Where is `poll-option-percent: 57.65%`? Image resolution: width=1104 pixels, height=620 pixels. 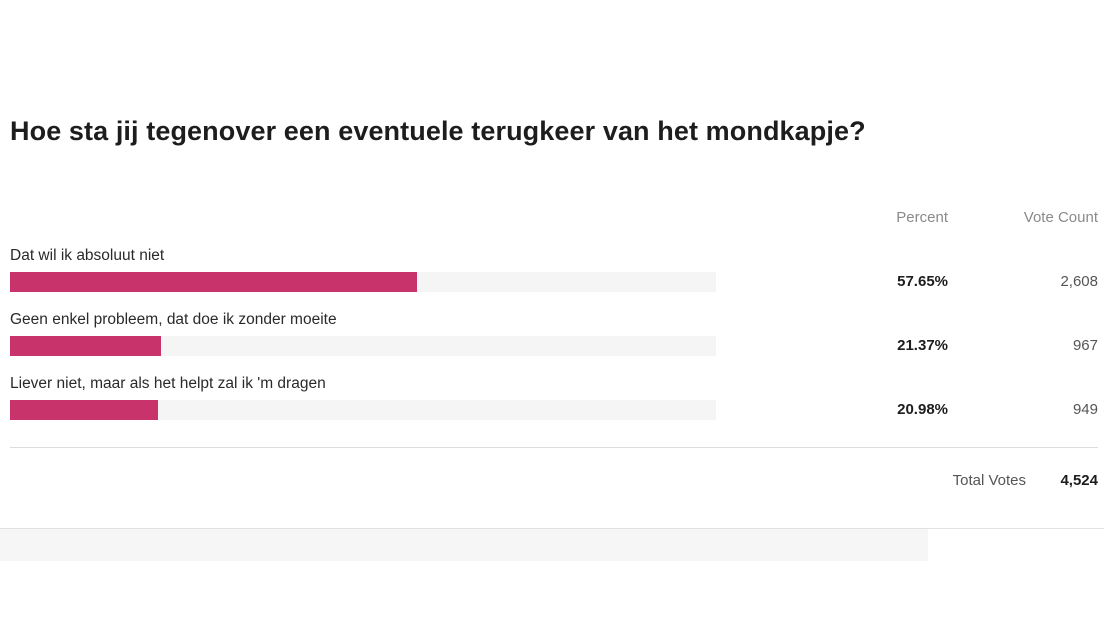 poll-option-percent: 57.65% is located at coordinates (922, 281).